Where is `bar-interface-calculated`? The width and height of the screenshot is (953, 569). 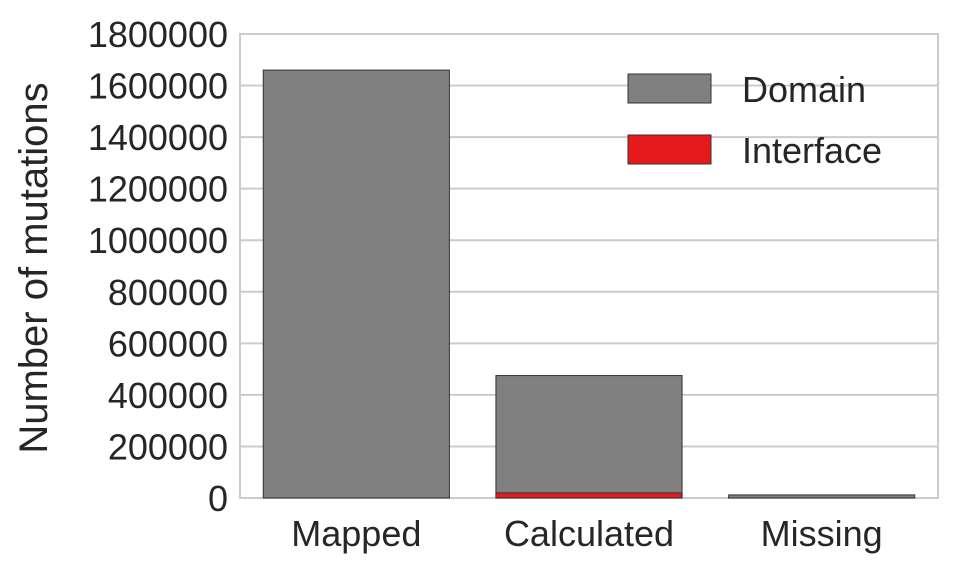
bar-interface-calculated is located at coordinates (589, 495).